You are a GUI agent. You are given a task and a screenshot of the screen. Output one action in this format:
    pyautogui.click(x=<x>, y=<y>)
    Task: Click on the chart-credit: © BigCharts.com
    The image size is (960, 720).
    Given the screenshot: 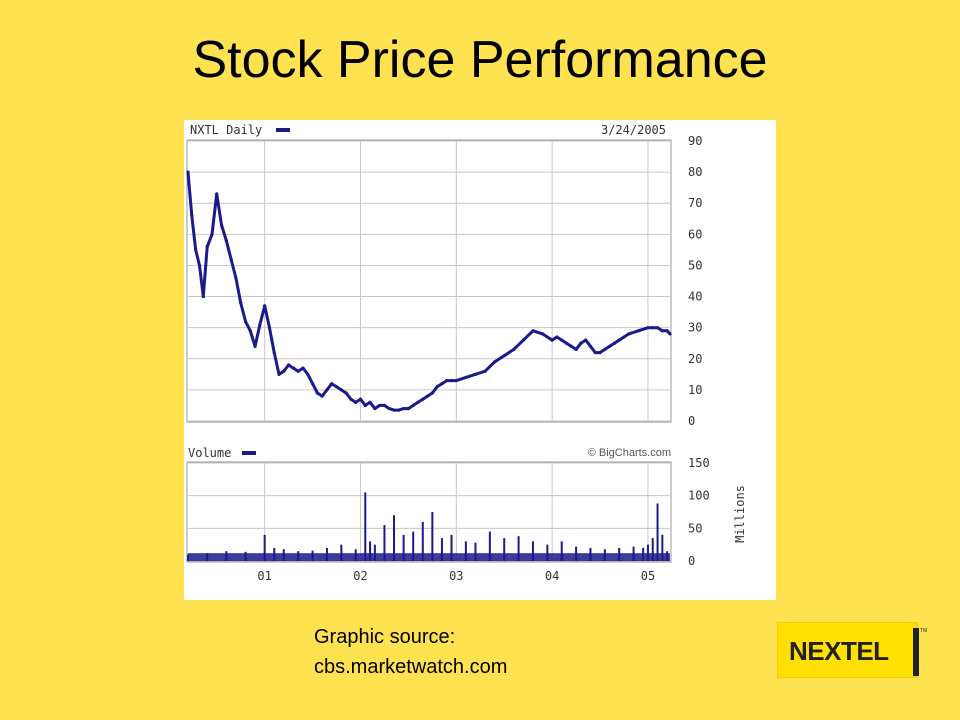 What is the action you would take?
    pyautogui.click(x=629, y=453)
    